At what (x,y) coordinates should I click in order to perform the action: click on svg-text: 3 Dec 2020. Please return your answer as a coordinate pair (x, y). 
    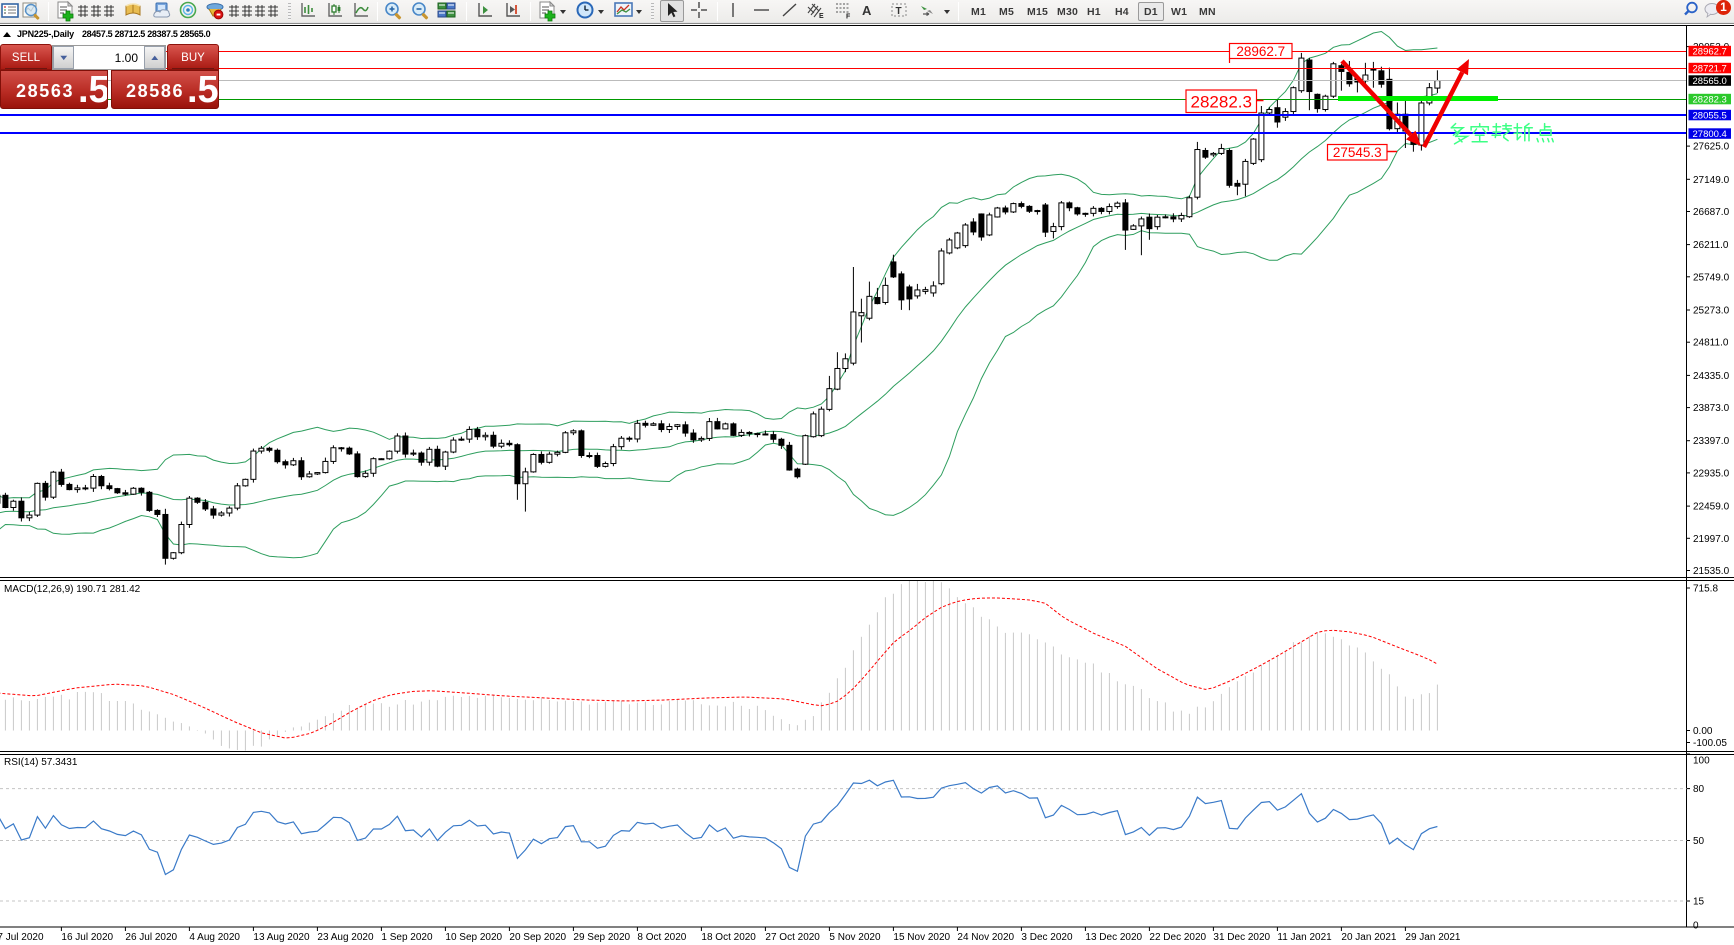
    Looking at the image, I should click on (1047, 937).